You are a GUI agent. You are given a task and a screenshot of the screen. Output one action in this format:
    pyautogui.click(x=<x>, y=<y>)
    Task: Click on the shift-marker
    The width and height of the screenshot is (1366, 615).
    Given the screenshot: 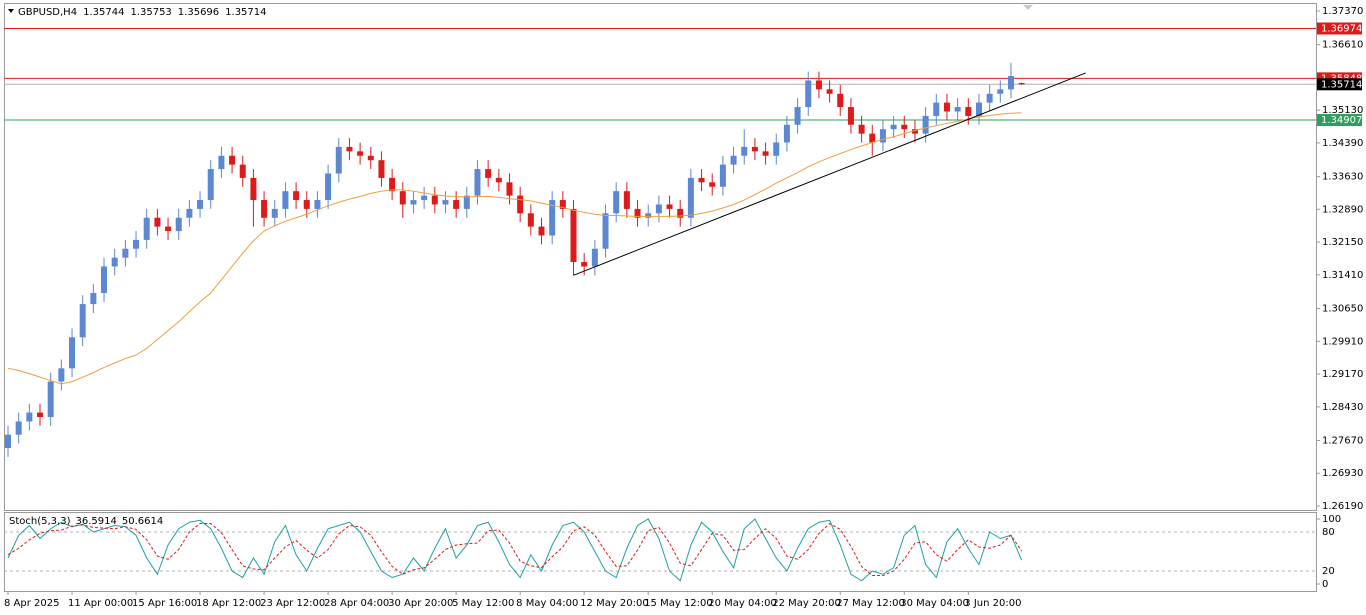 What is the action you would take?
    pyautogui.click(x=1028, y=7)
    